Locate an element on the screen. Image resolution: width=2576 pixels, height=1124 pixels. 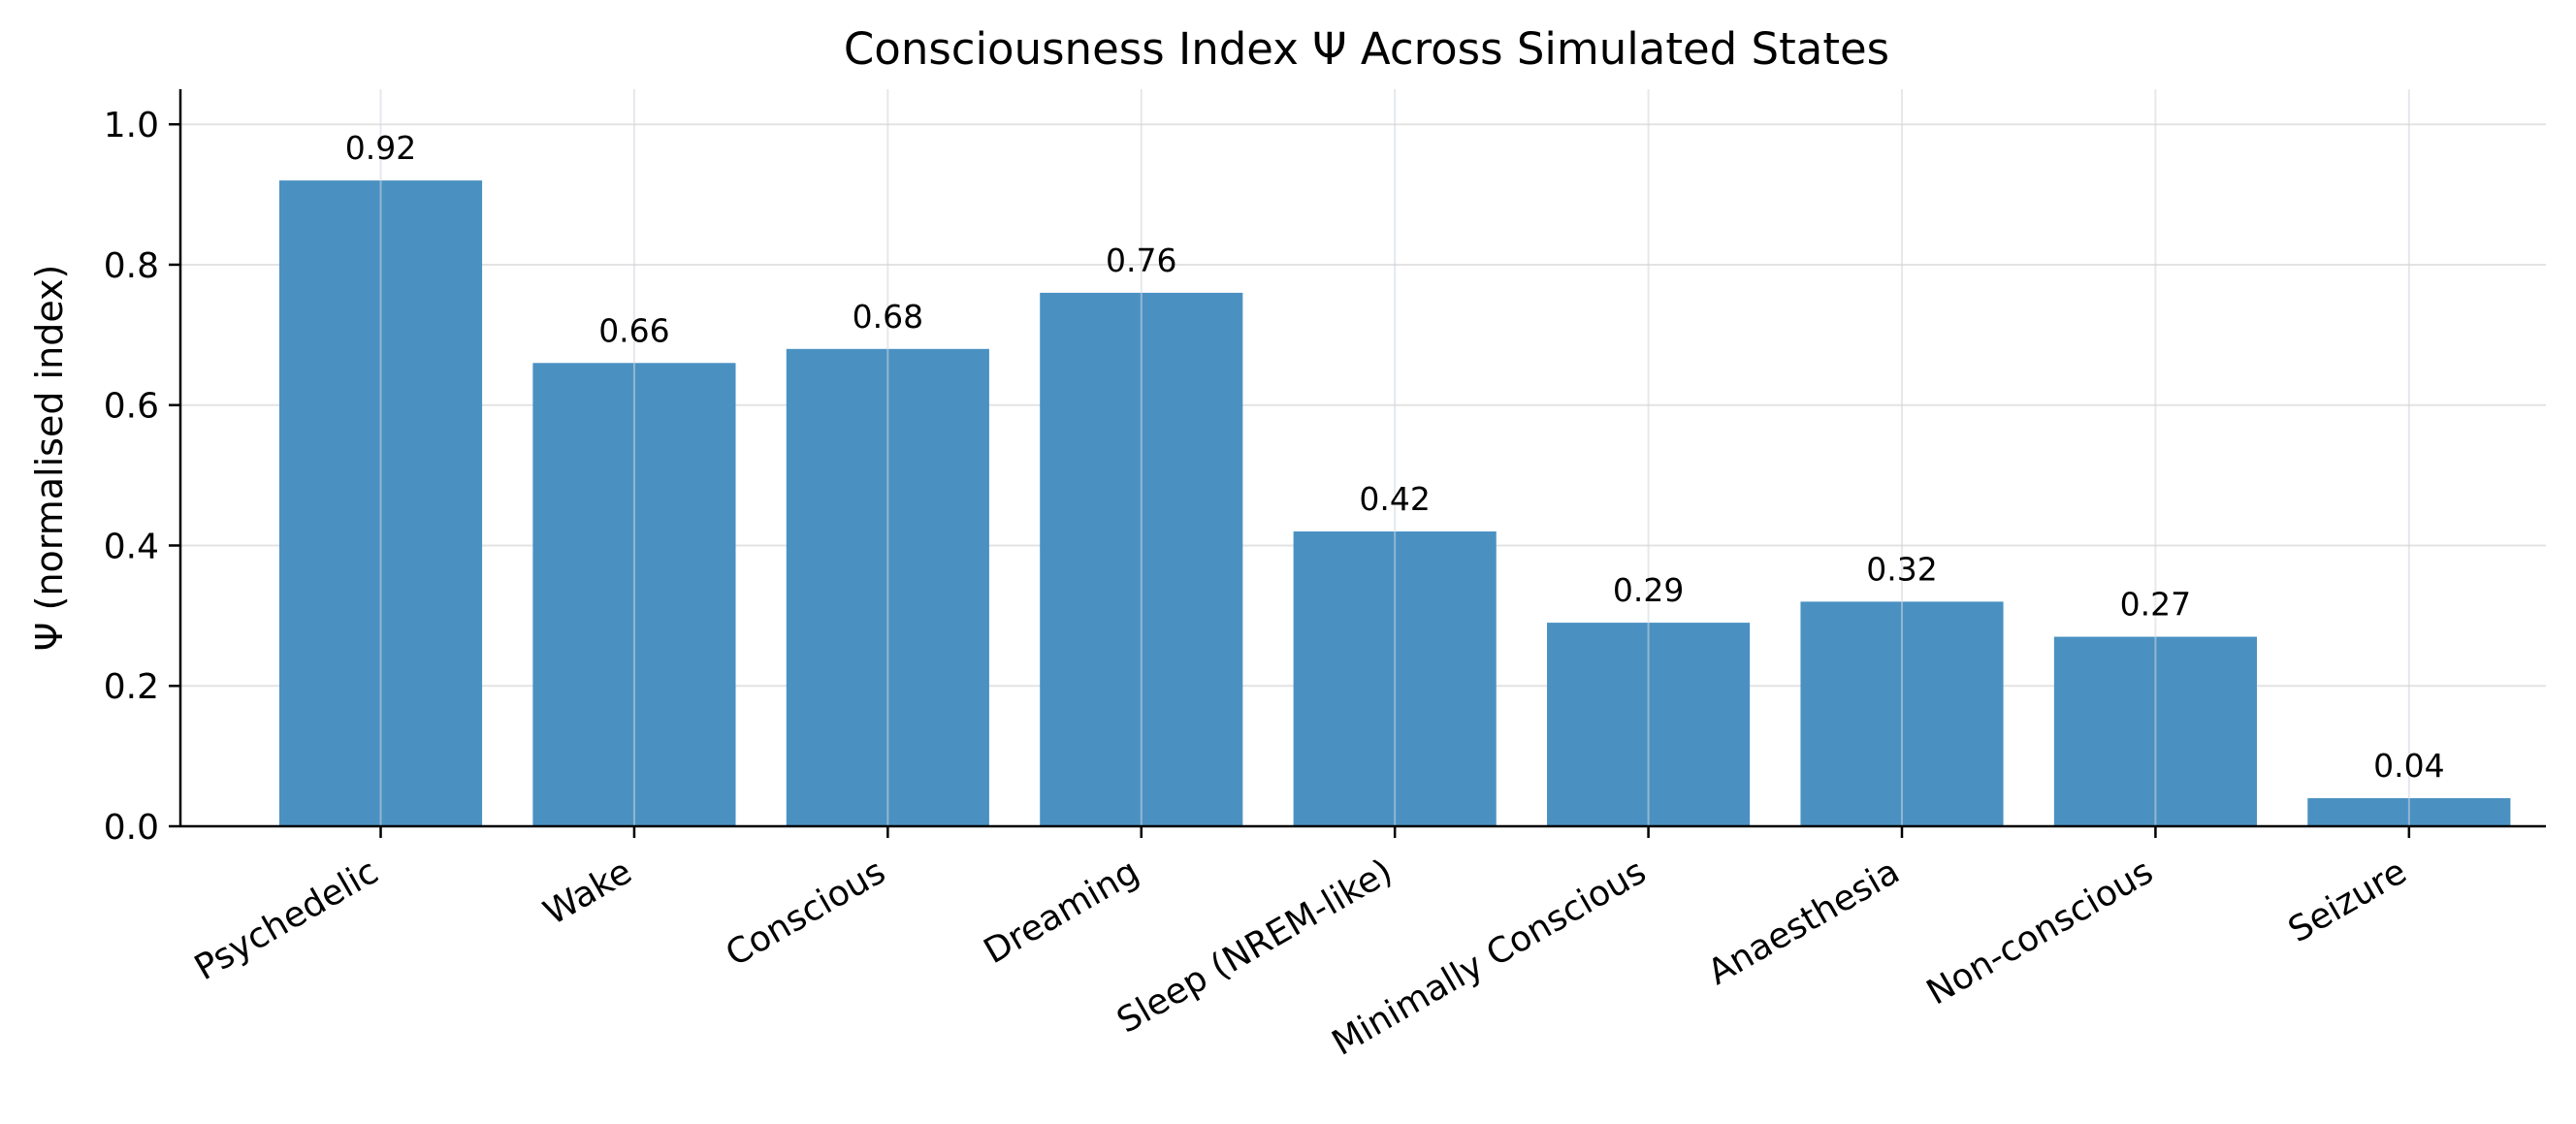
bar-value-label: 0.27 is located at coordinates (2155, 605).